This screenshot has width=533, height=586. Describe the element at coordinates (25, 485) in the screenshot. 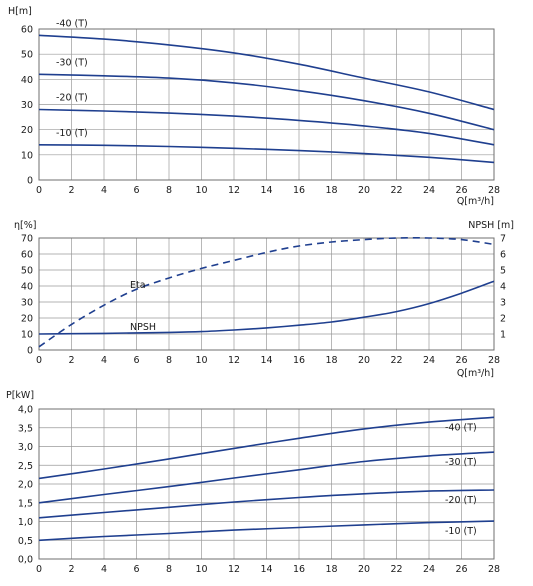

I see `y-tick-label: 2,0` at that location.